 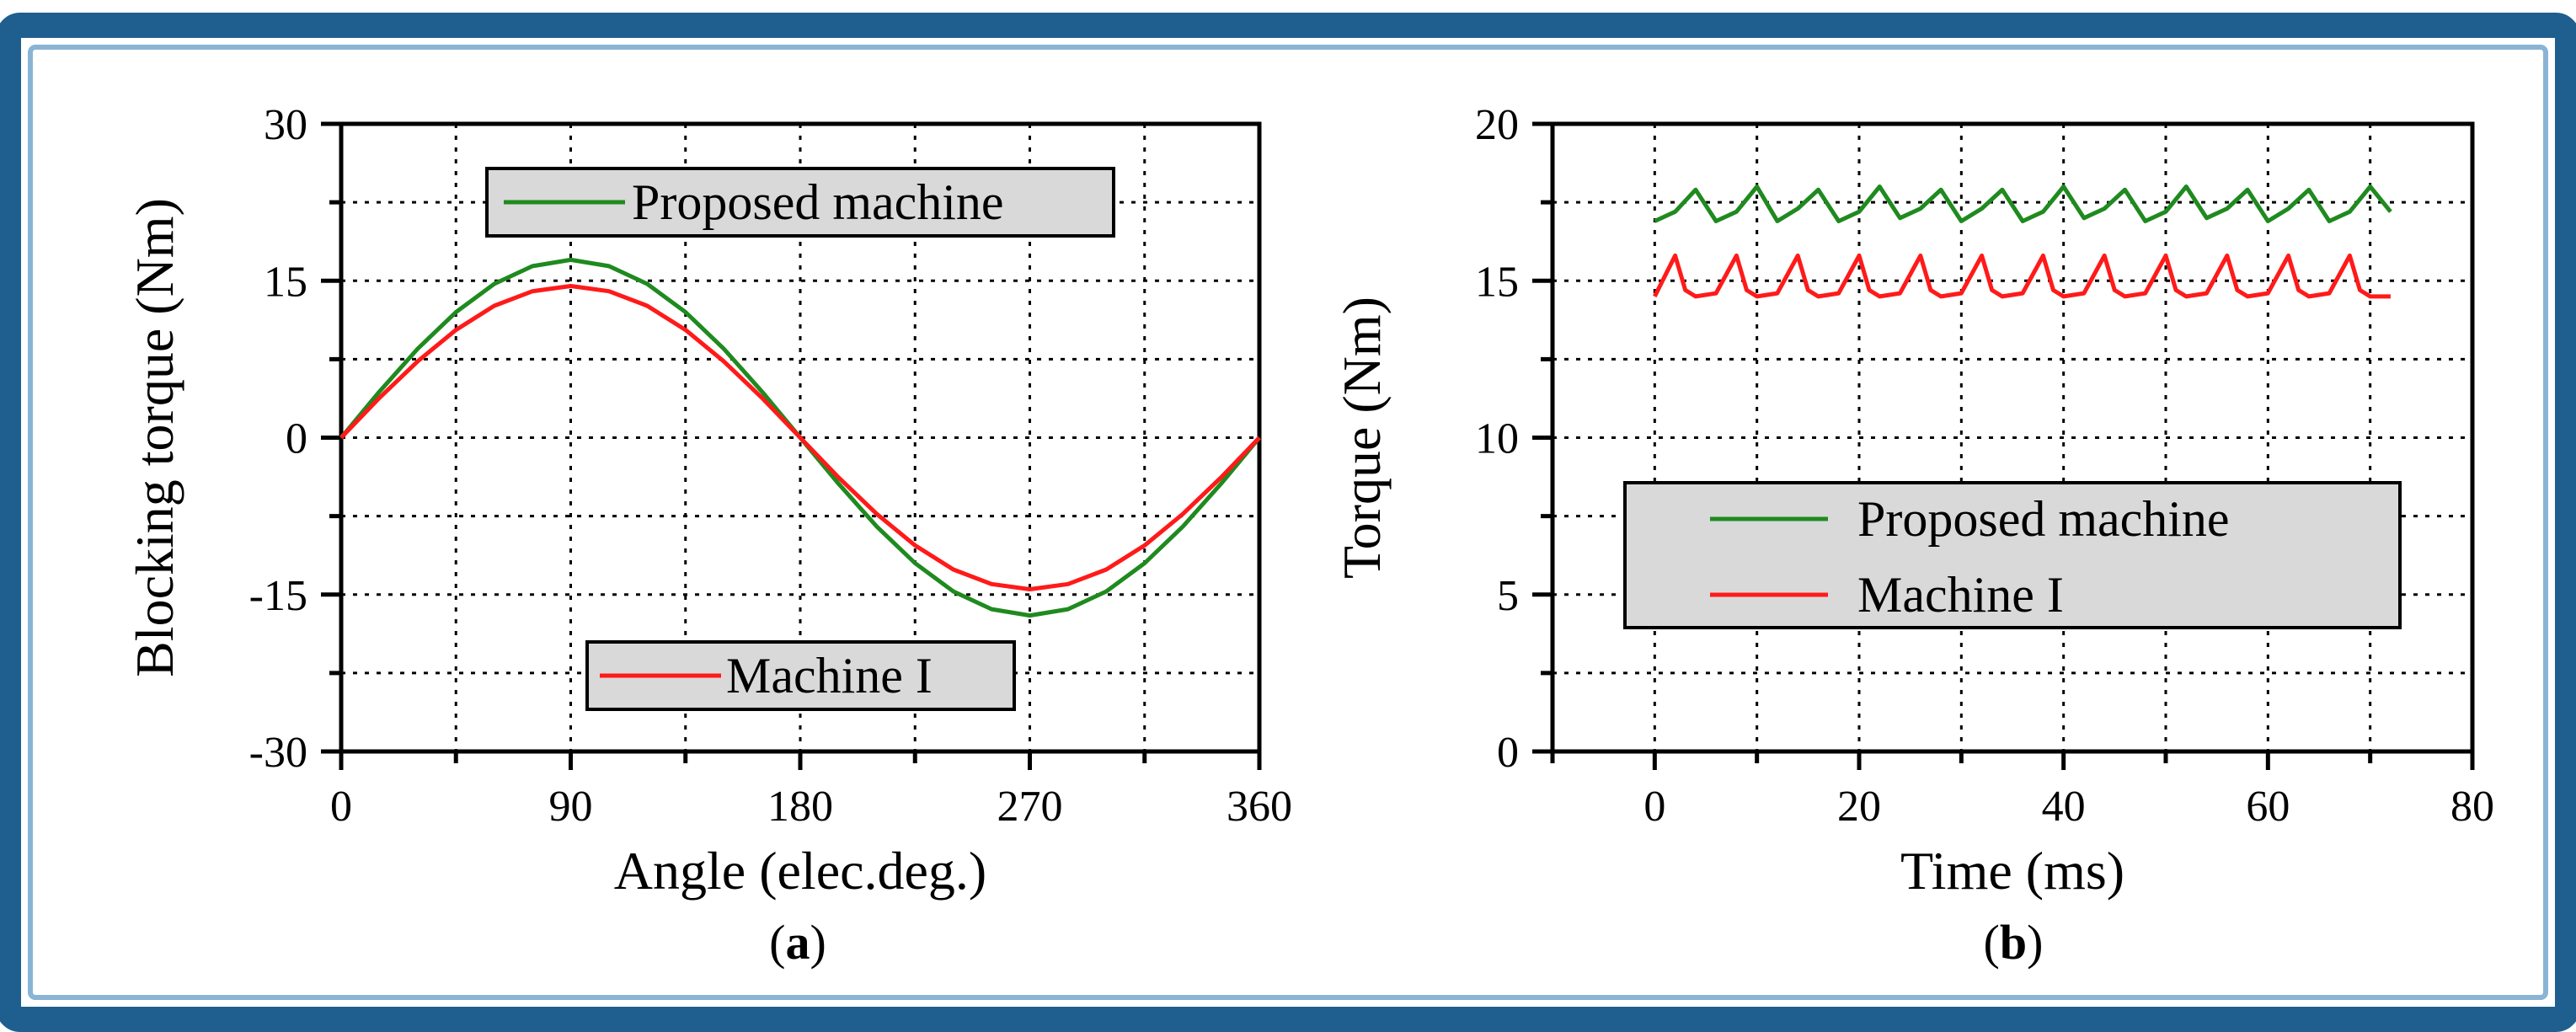 What do you see at coordinates (2012, 871) in the screenshot?
I see `chart-b-x-axis-label: Time (ms)` at bounding box center [2012, 871].